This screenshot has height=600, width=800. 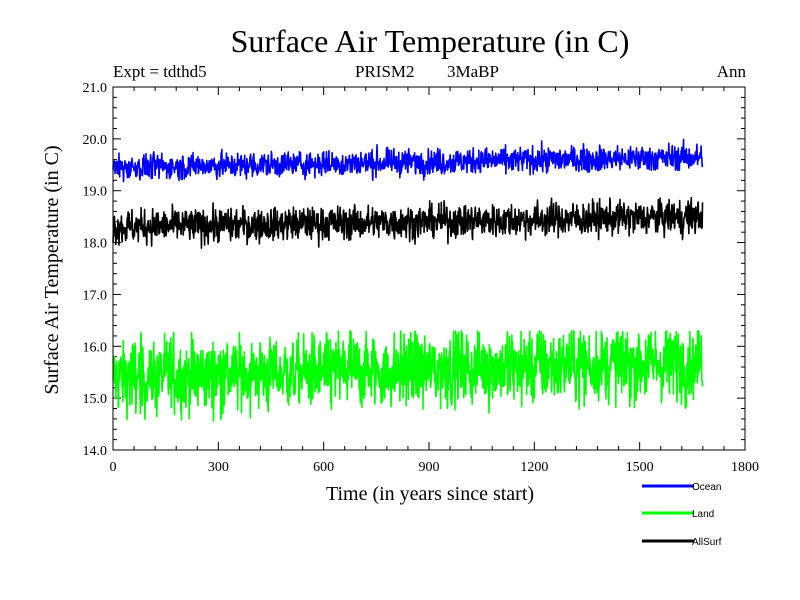 I want to click on legend-label-allsurf: AllSurf, so click(x=707, y=542).